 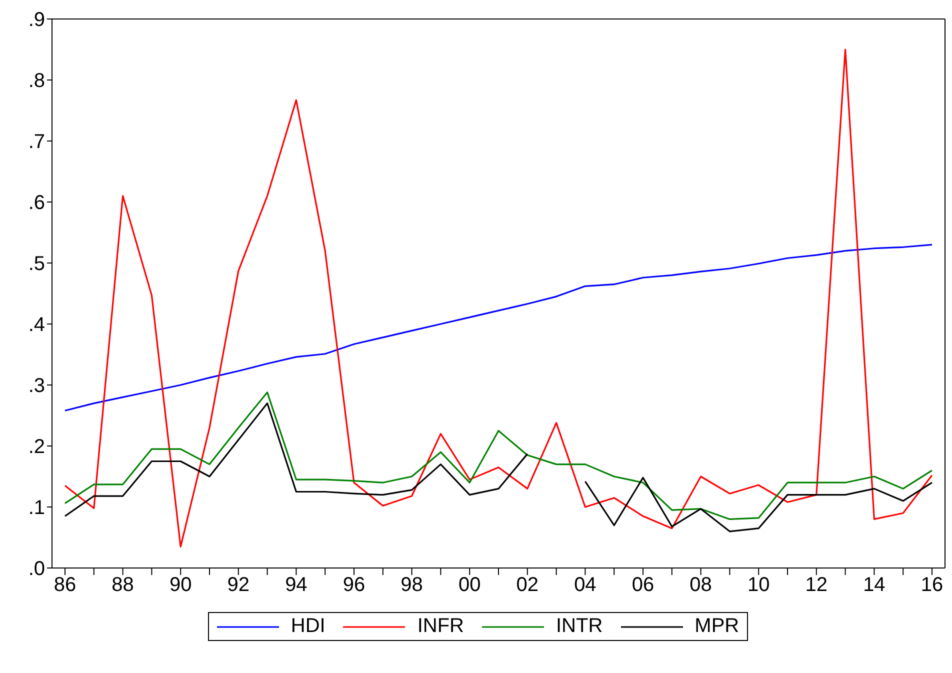 What do you see at coordinates (932, 585) in the screenshot?
I see `x-tick-label: 16` at bounding box center [932, 585].